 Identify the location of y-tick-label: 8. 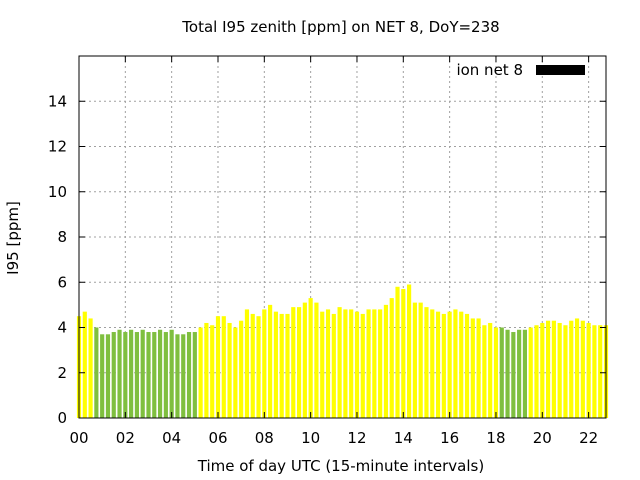
(62, 237).